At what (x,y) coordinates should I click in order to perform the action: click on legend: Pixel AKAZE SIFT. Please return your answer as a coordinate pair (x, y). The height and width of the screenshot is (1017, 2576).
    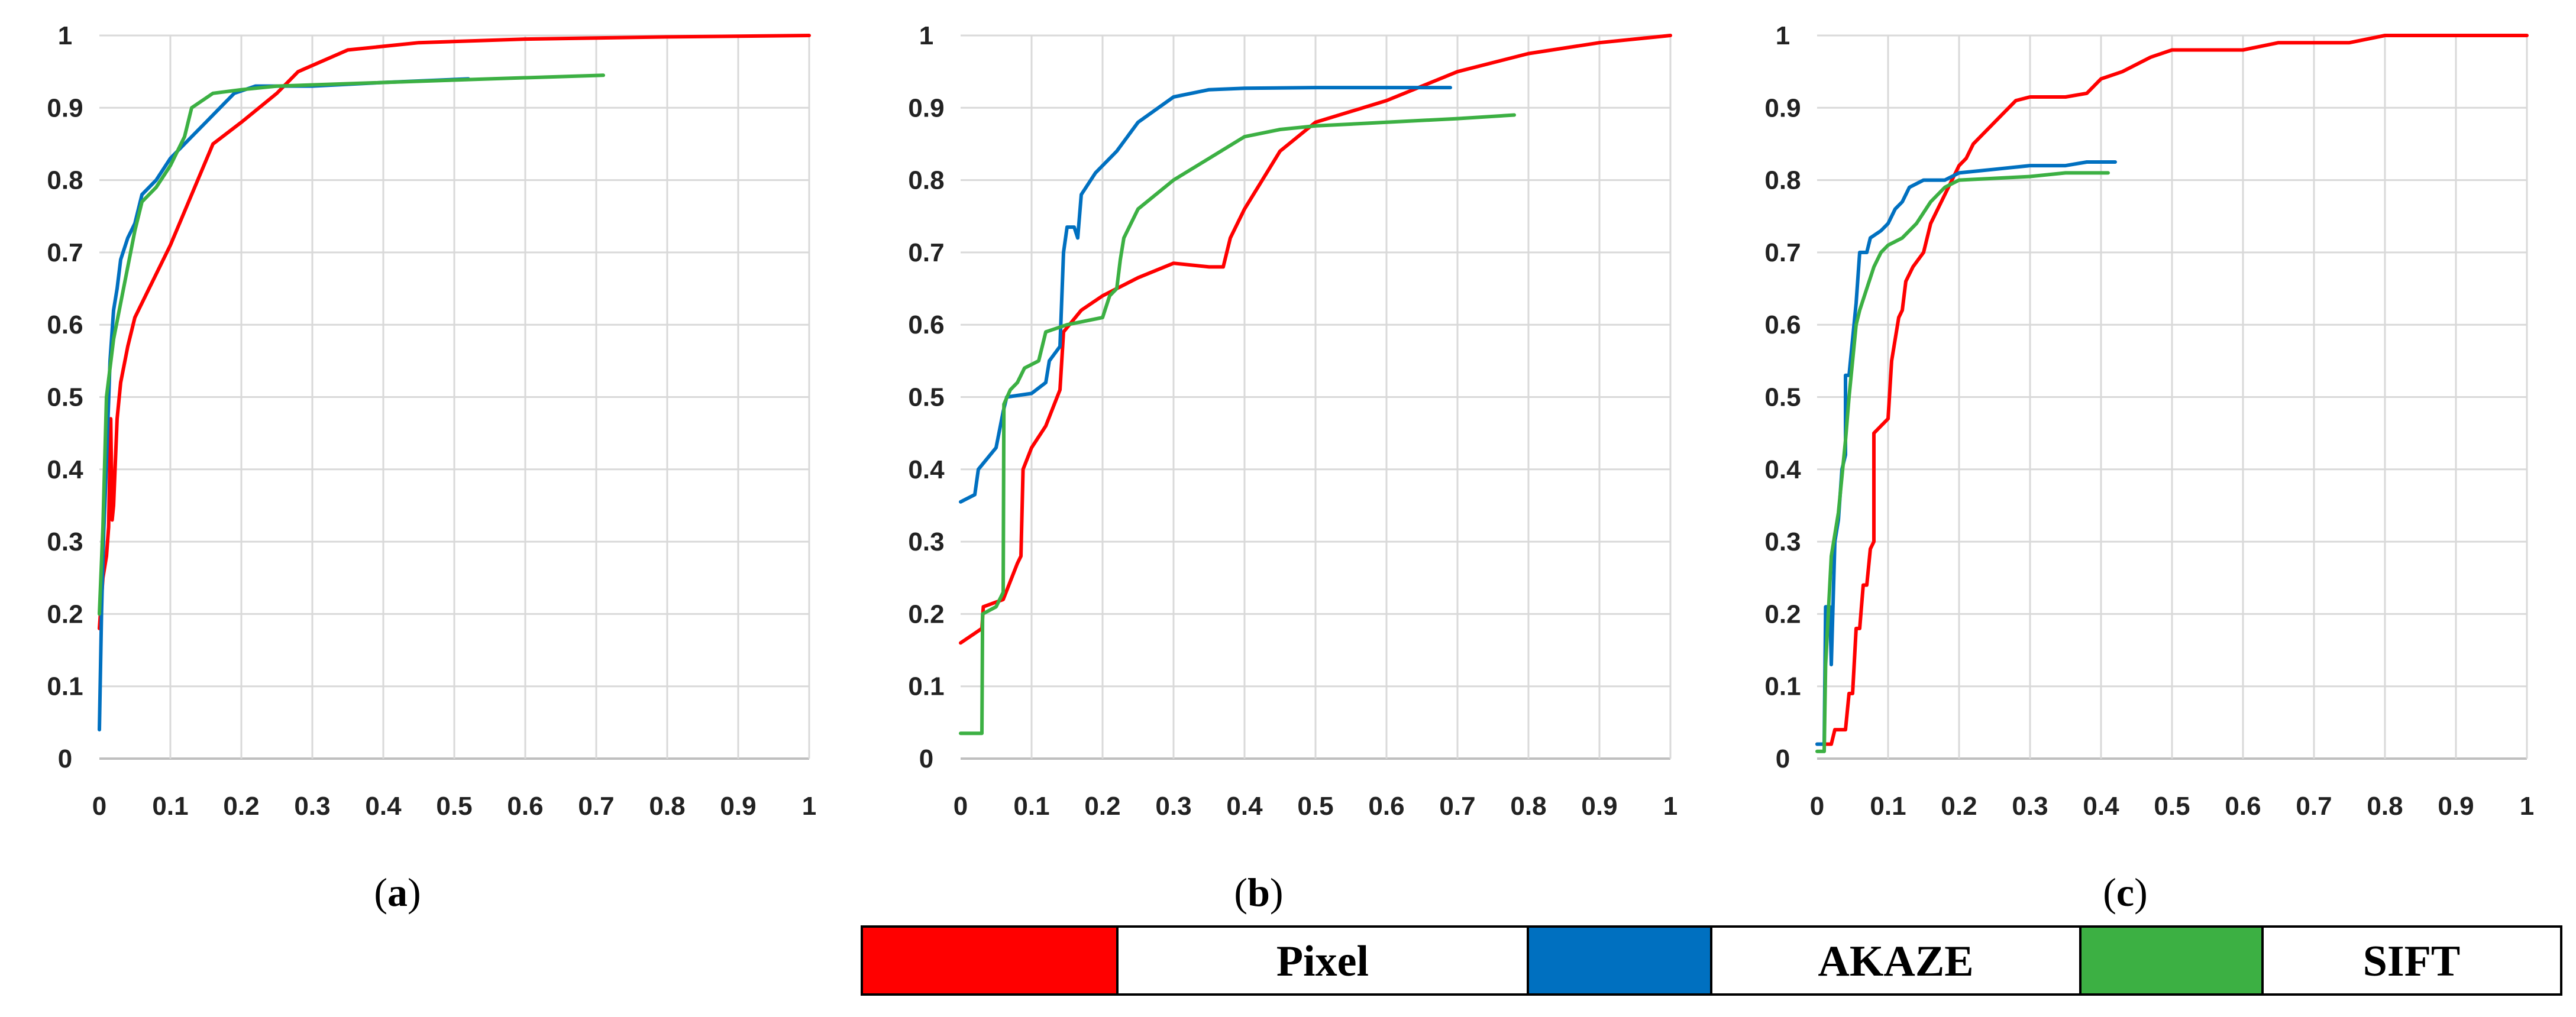
    Looking at the image, I should click on (1711, 960).